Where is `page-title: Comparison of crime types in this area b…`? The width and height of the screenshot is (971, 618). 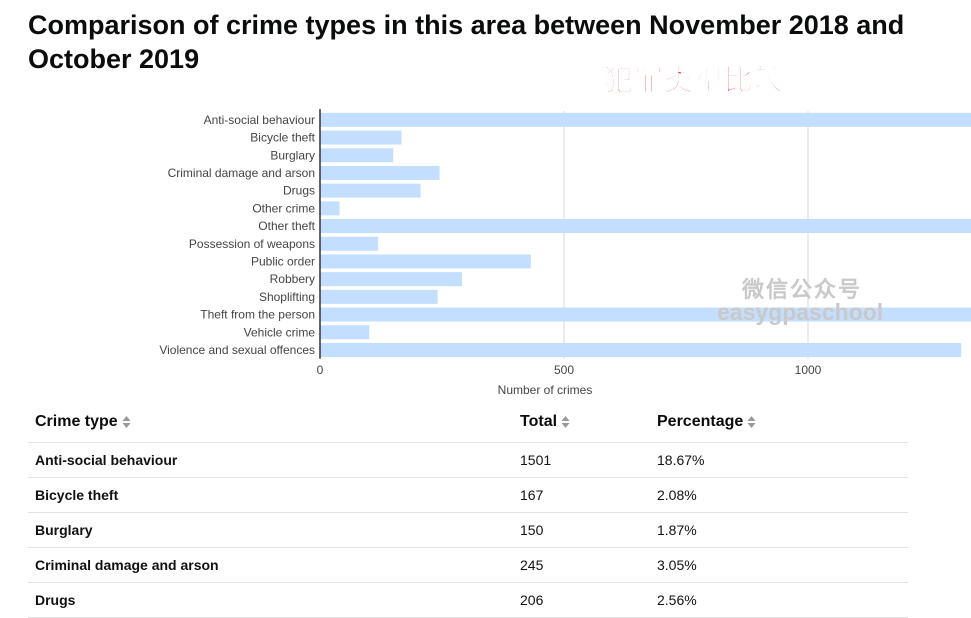 page-title: Comparison of crime types in this area b… is located at coordinates (466, 42).